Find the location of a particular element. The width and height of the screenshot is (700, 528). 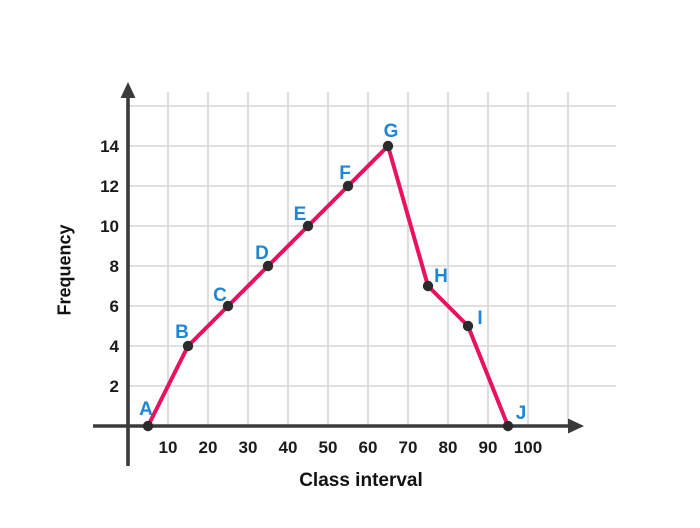

y-tick-label: 4 is located at coordinates (115, 346).